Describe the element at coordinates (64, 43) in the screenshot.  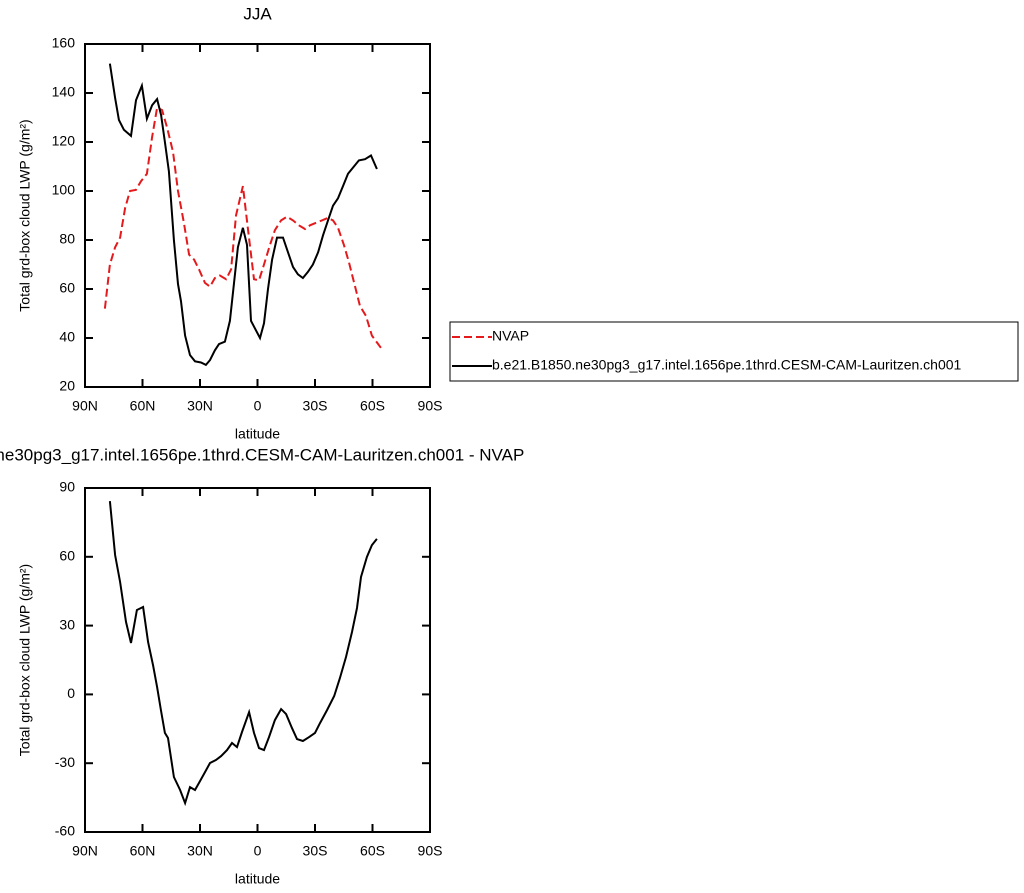
I see `y-tick-label: 160` at that location.